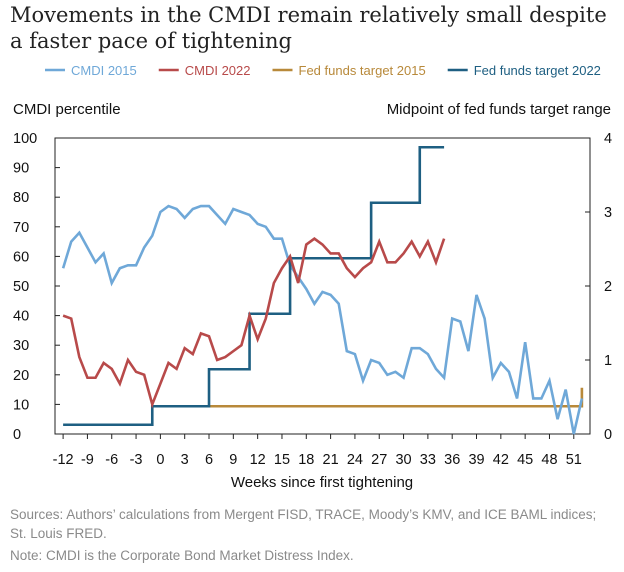 Image resolution: width=624 pixels, height=572 pixels. I want to click on right-tick-label: 1, so click(608, 361).